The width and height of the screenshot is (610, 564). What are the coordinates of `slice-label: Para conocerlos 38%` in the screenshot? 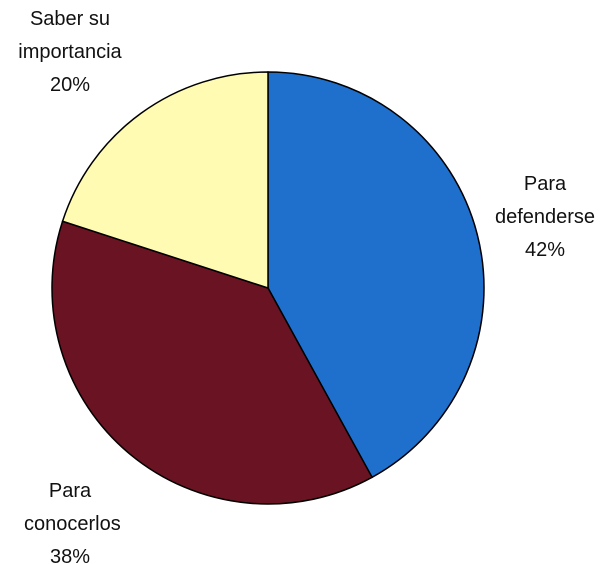 It's located at (70, 519).